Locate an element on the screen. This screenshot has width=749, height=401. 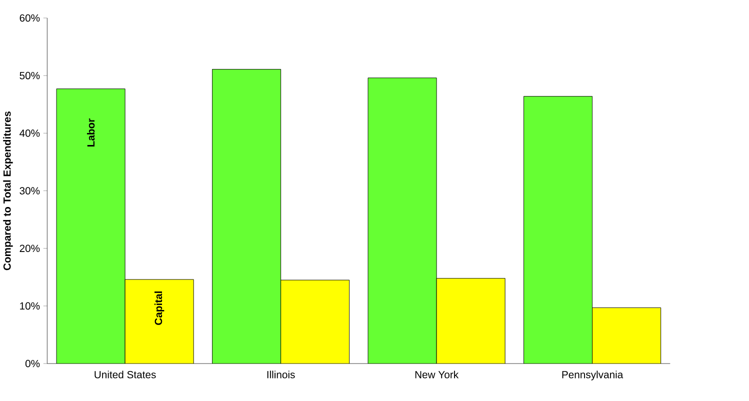
y-tick-label: 20% is located at coordinates (30, 248).